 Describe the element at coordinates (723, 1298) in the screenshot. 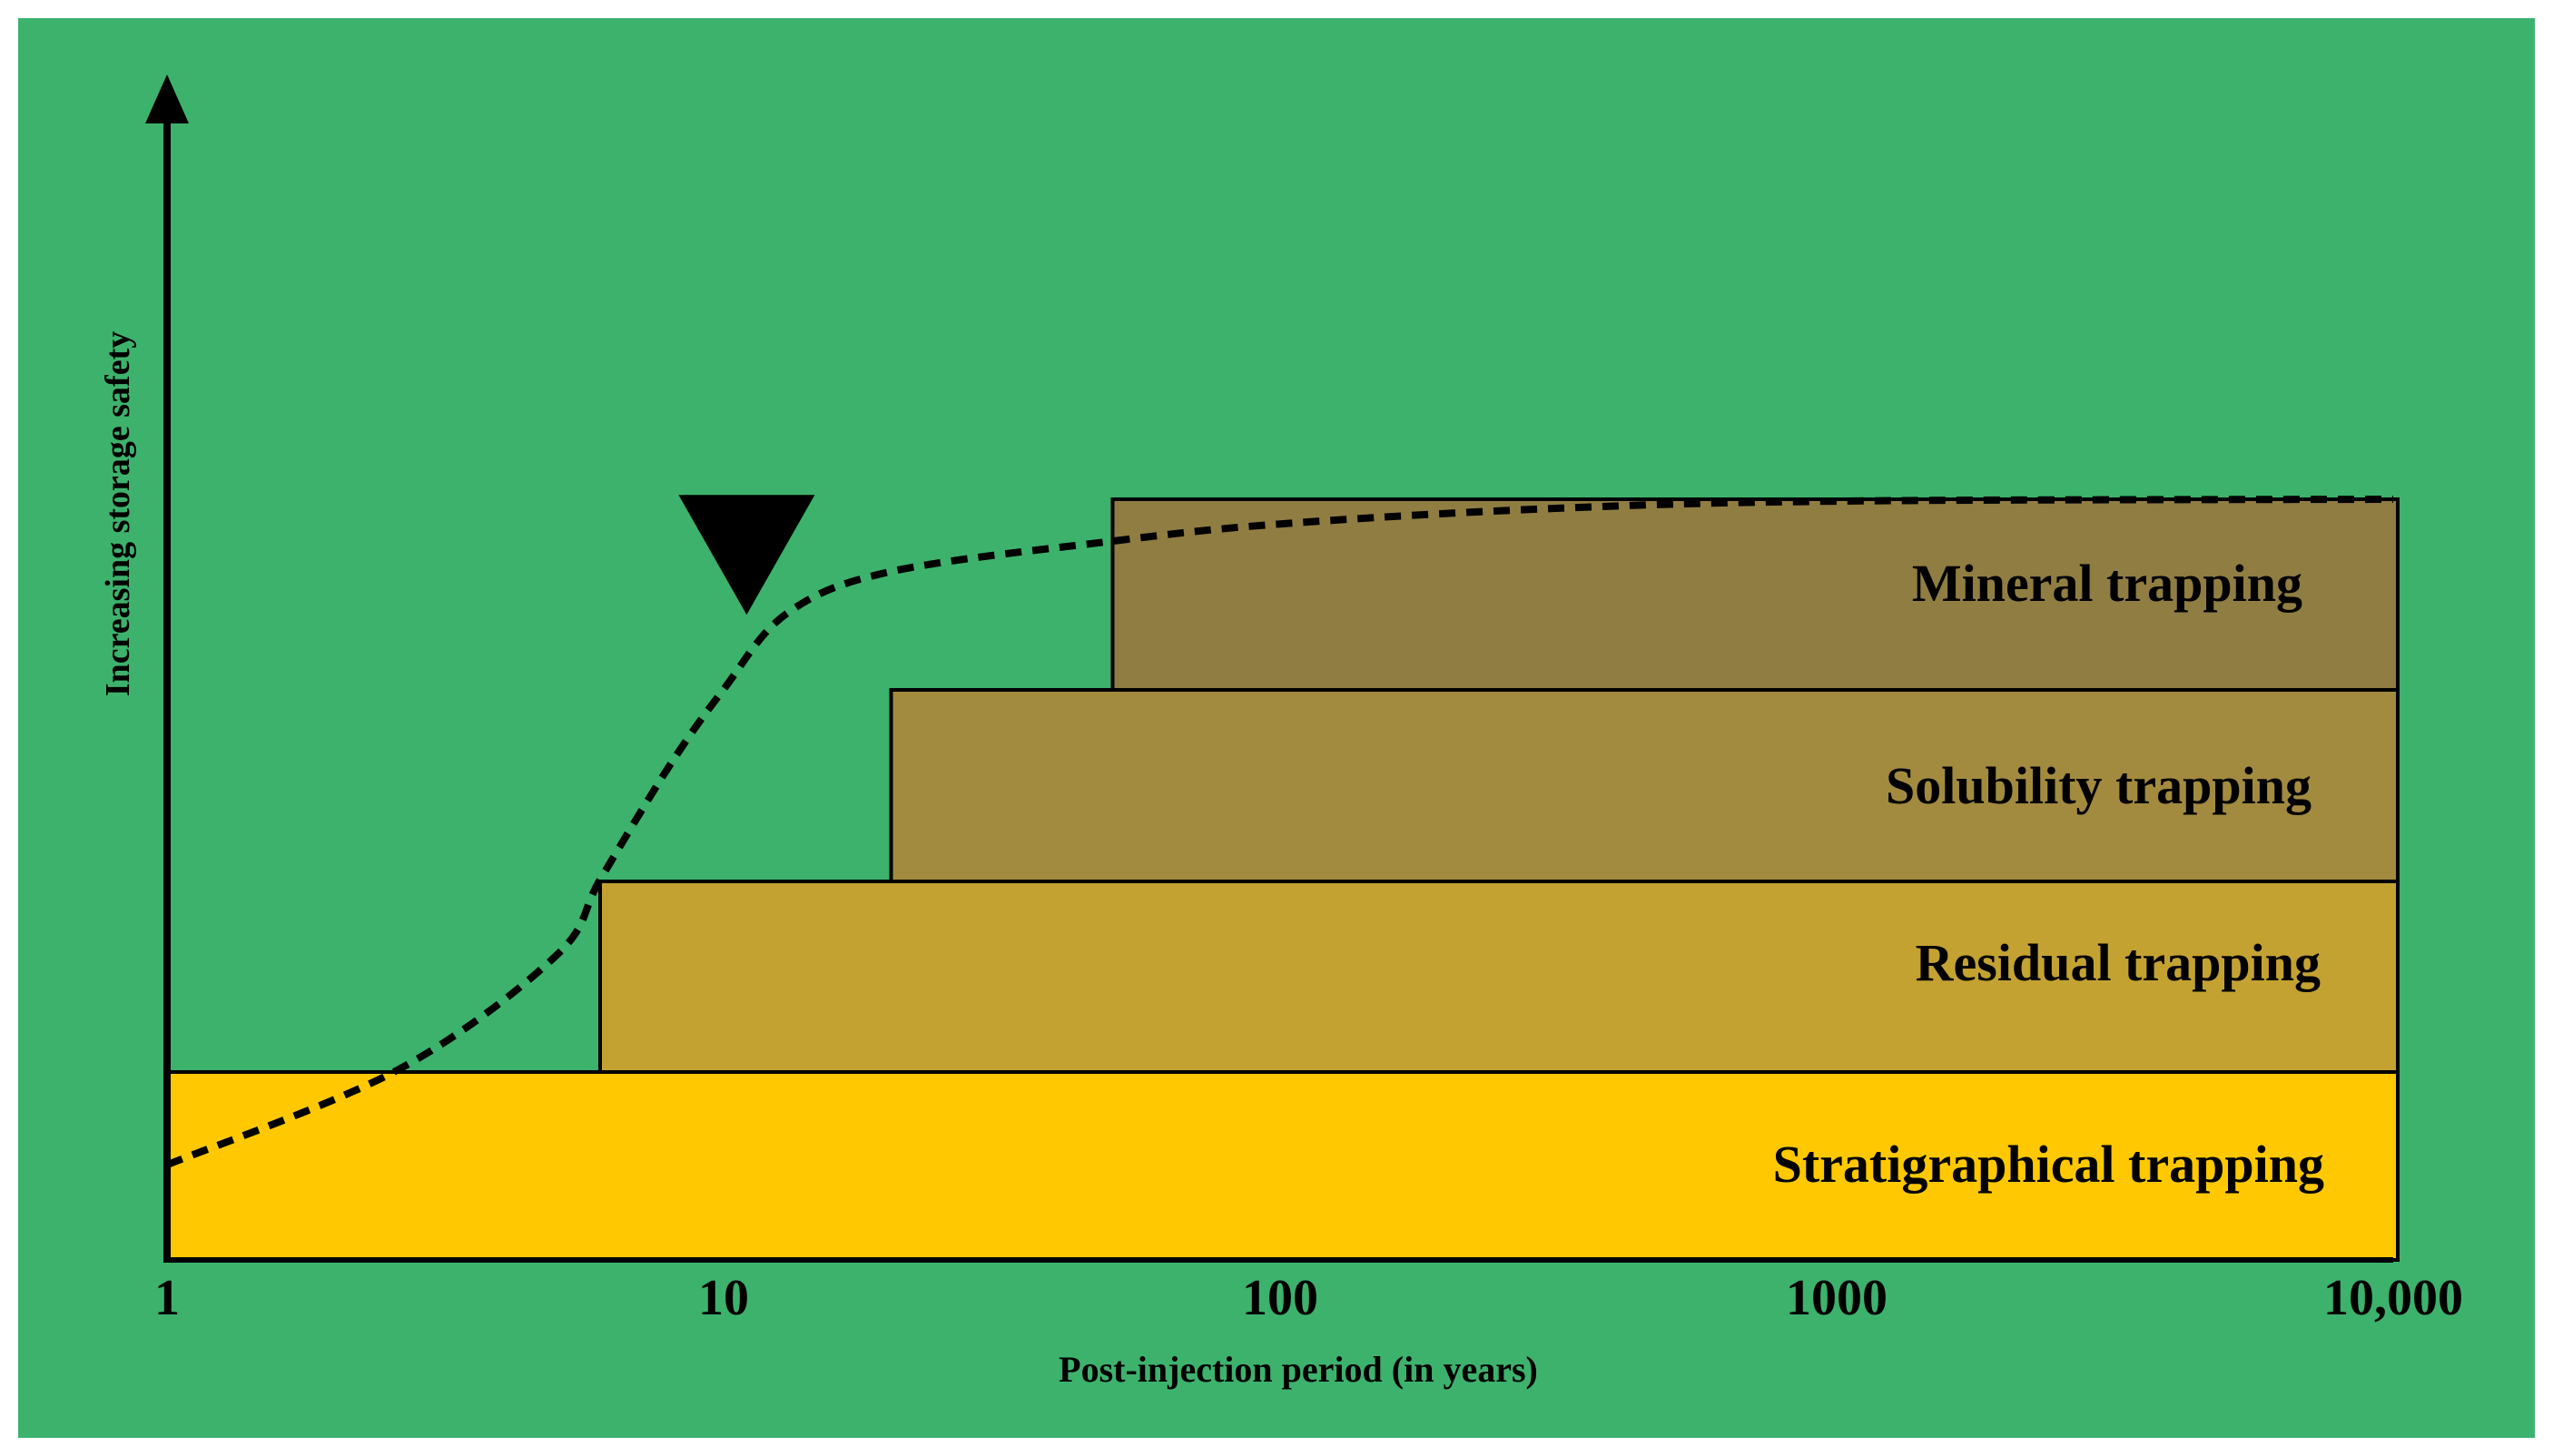

I see `x-tick-label: 10` at that location.